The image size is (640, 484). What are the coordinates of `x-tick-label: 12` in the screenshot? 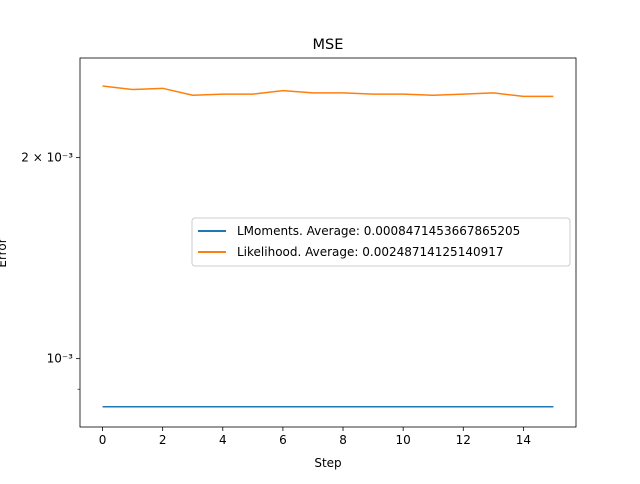 It's located at (463, 440).